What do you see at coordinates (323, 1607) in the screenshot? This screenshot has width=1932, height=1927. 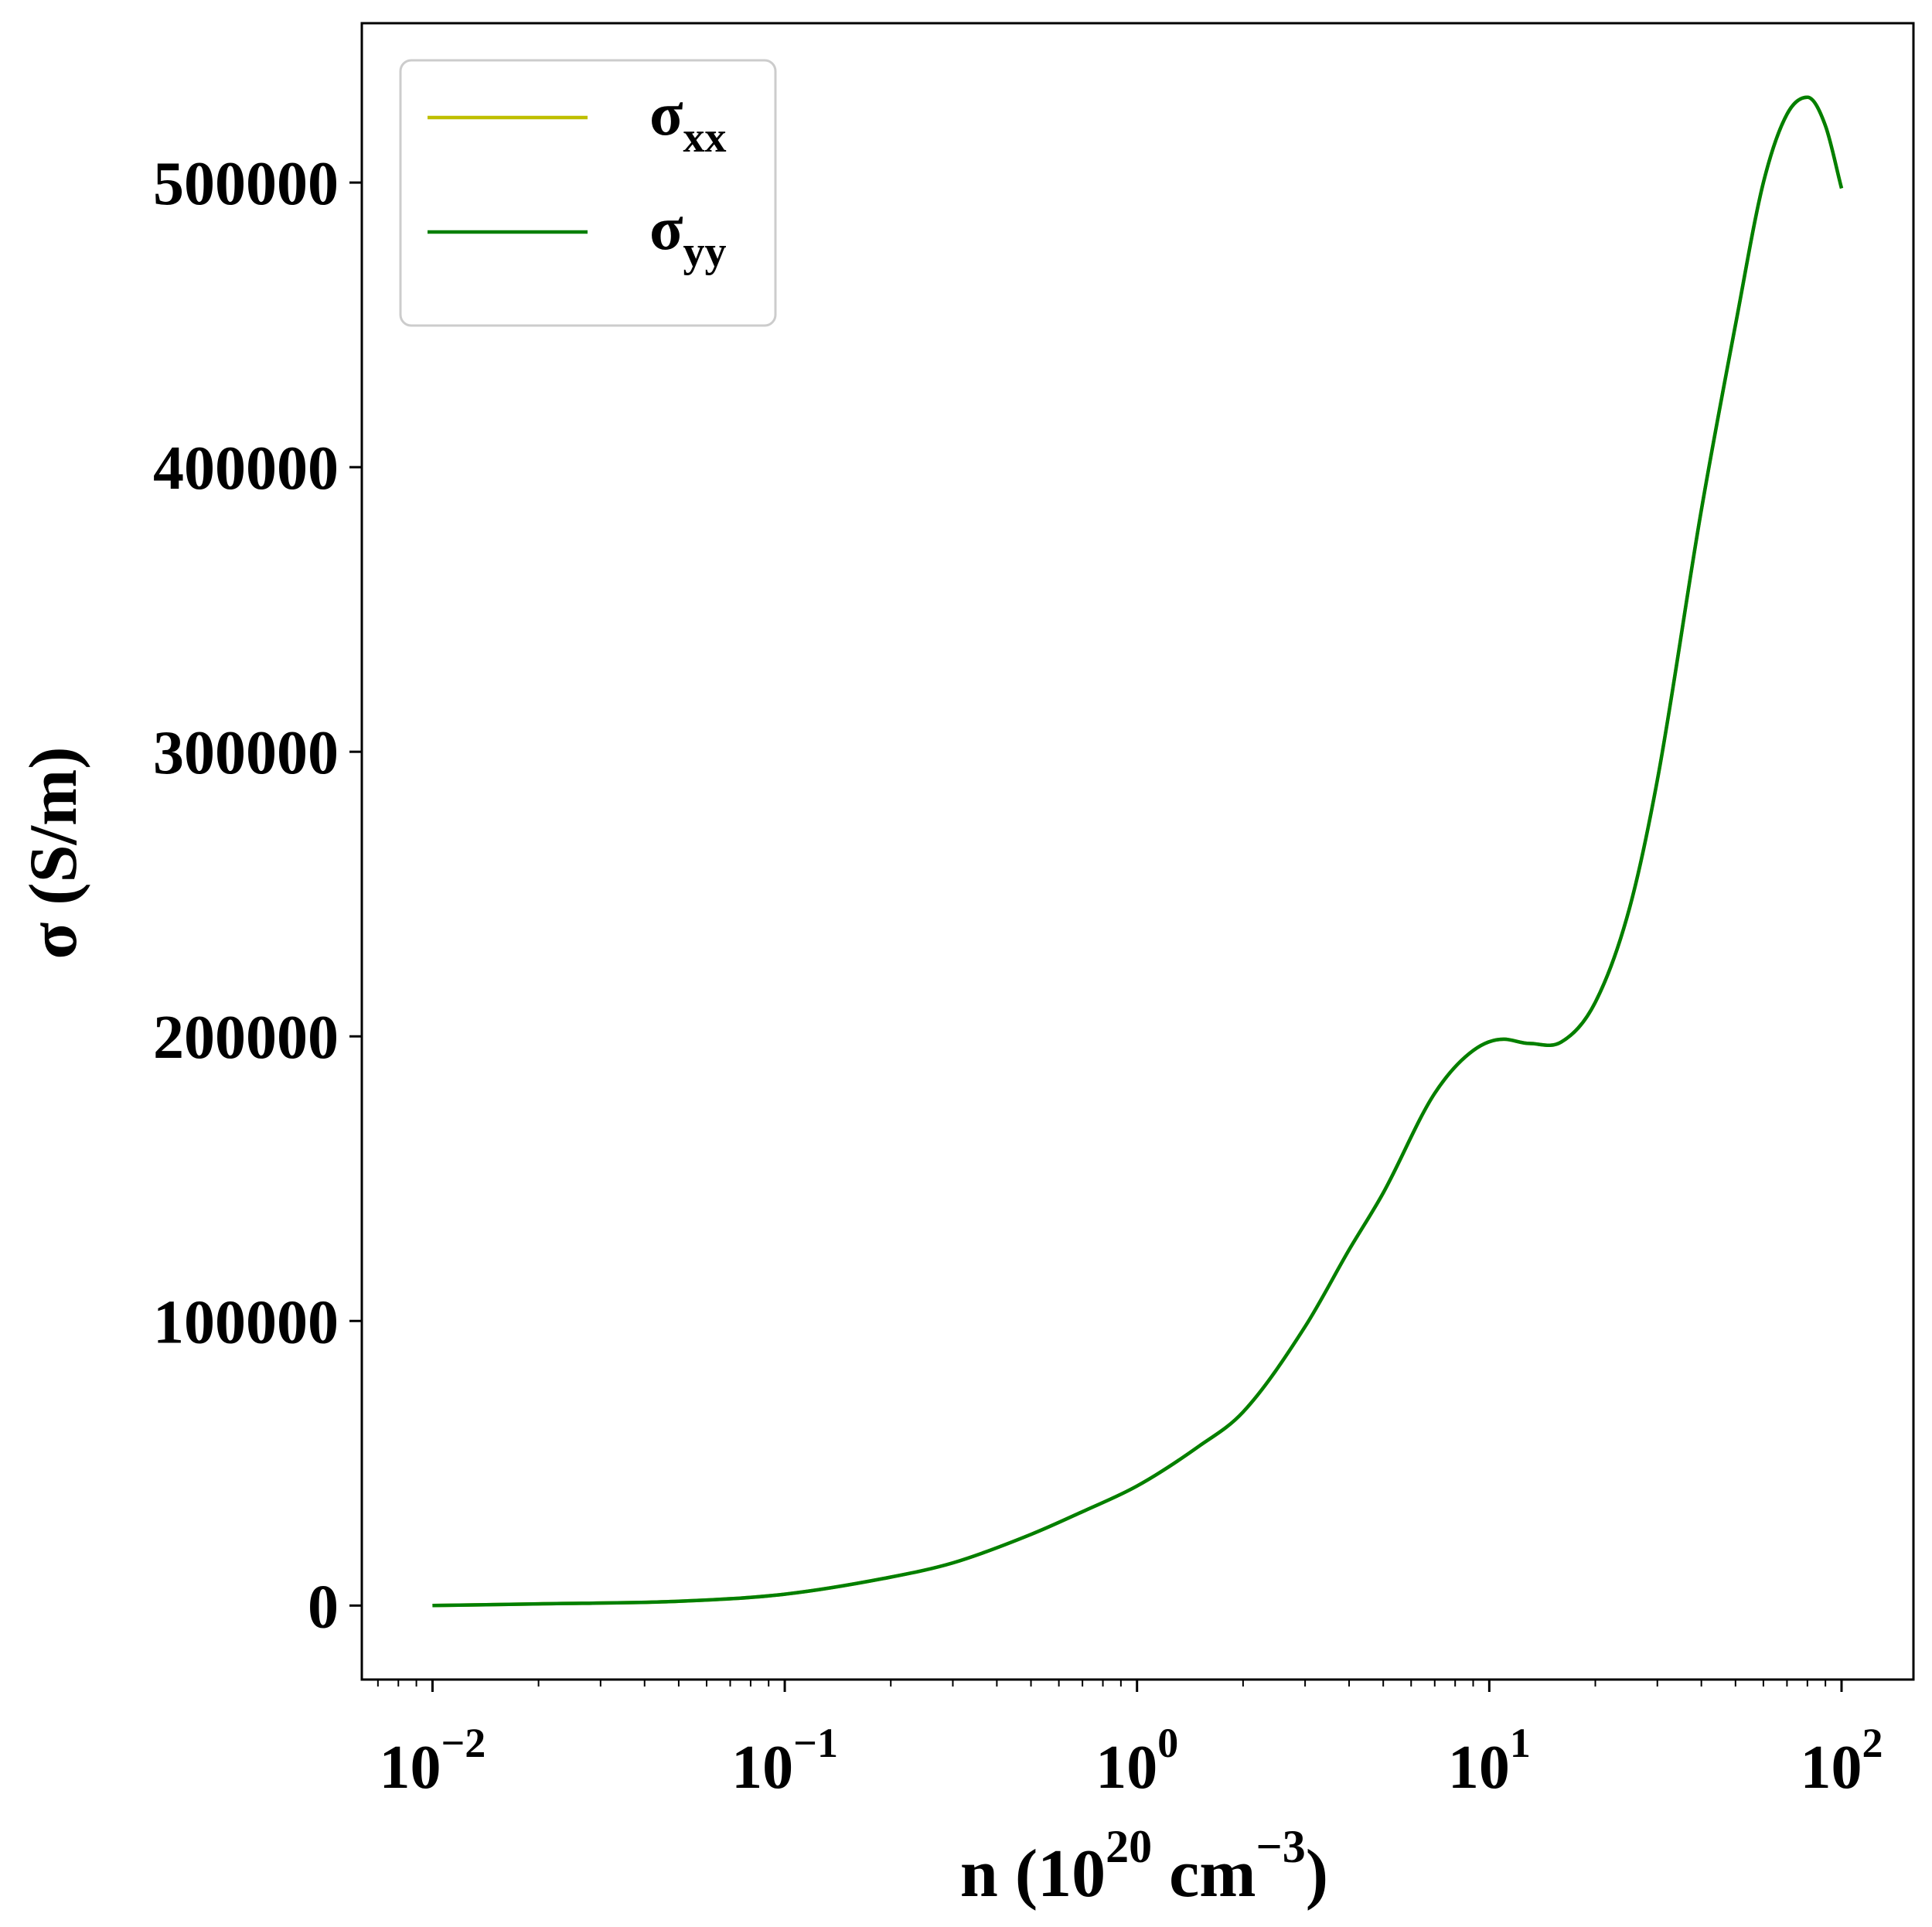 I see `y-tick-label: 0` at bounding box center [323, 1607].